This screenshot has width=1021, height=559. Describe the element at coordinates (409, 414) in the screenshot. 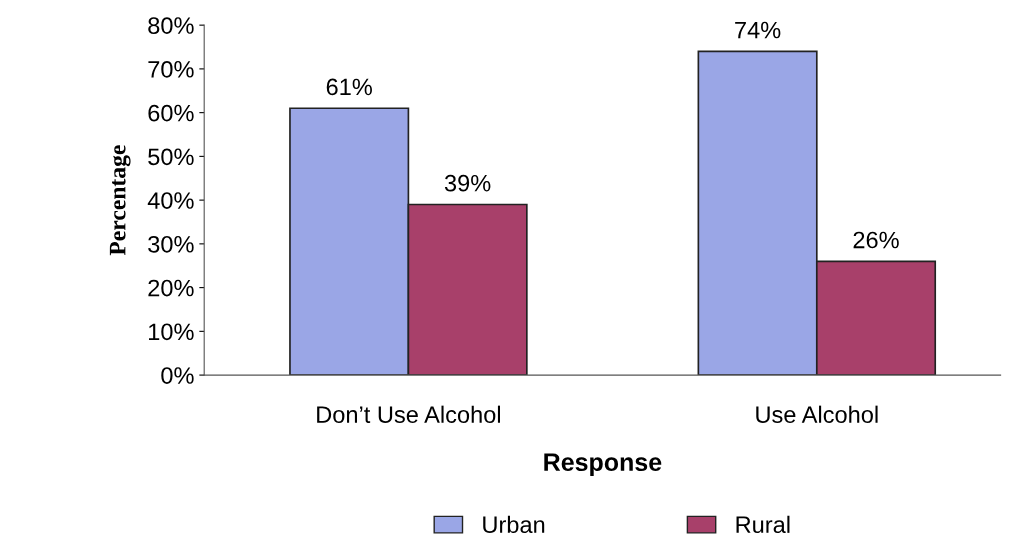

I see `x-tick-label: Don’t Use Alcohol` at that location.